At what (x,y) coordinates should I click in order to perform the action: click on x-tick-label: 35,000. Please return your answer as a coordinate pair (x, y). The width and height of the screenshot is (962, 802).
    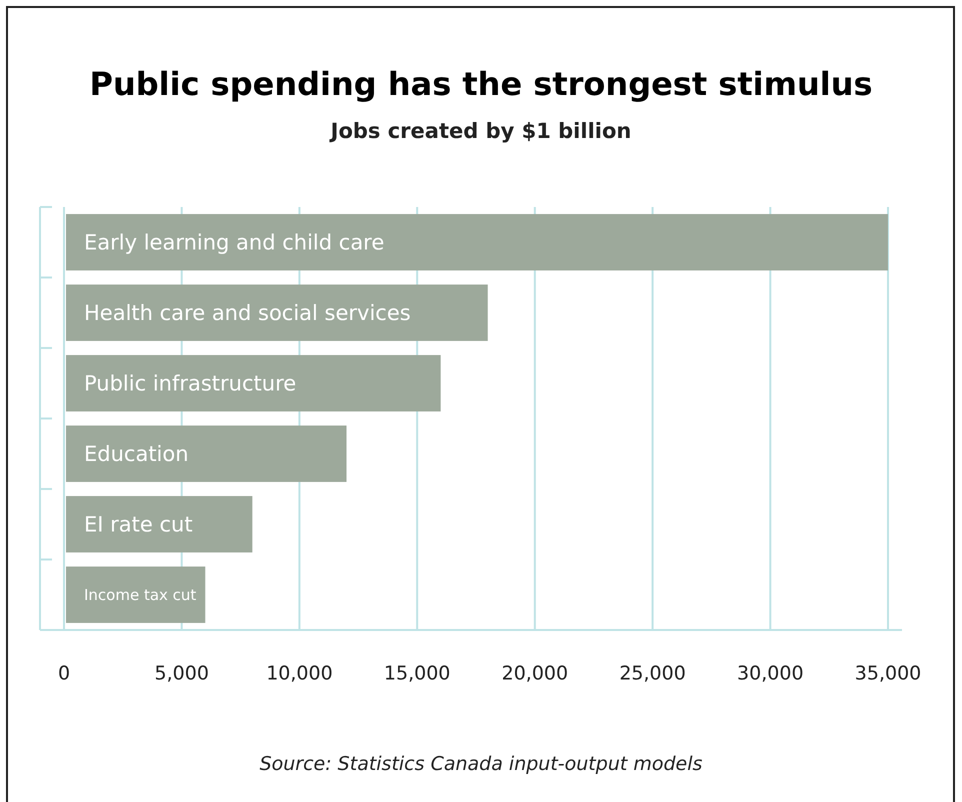
    Looking at the image, I should click on (888, 673).